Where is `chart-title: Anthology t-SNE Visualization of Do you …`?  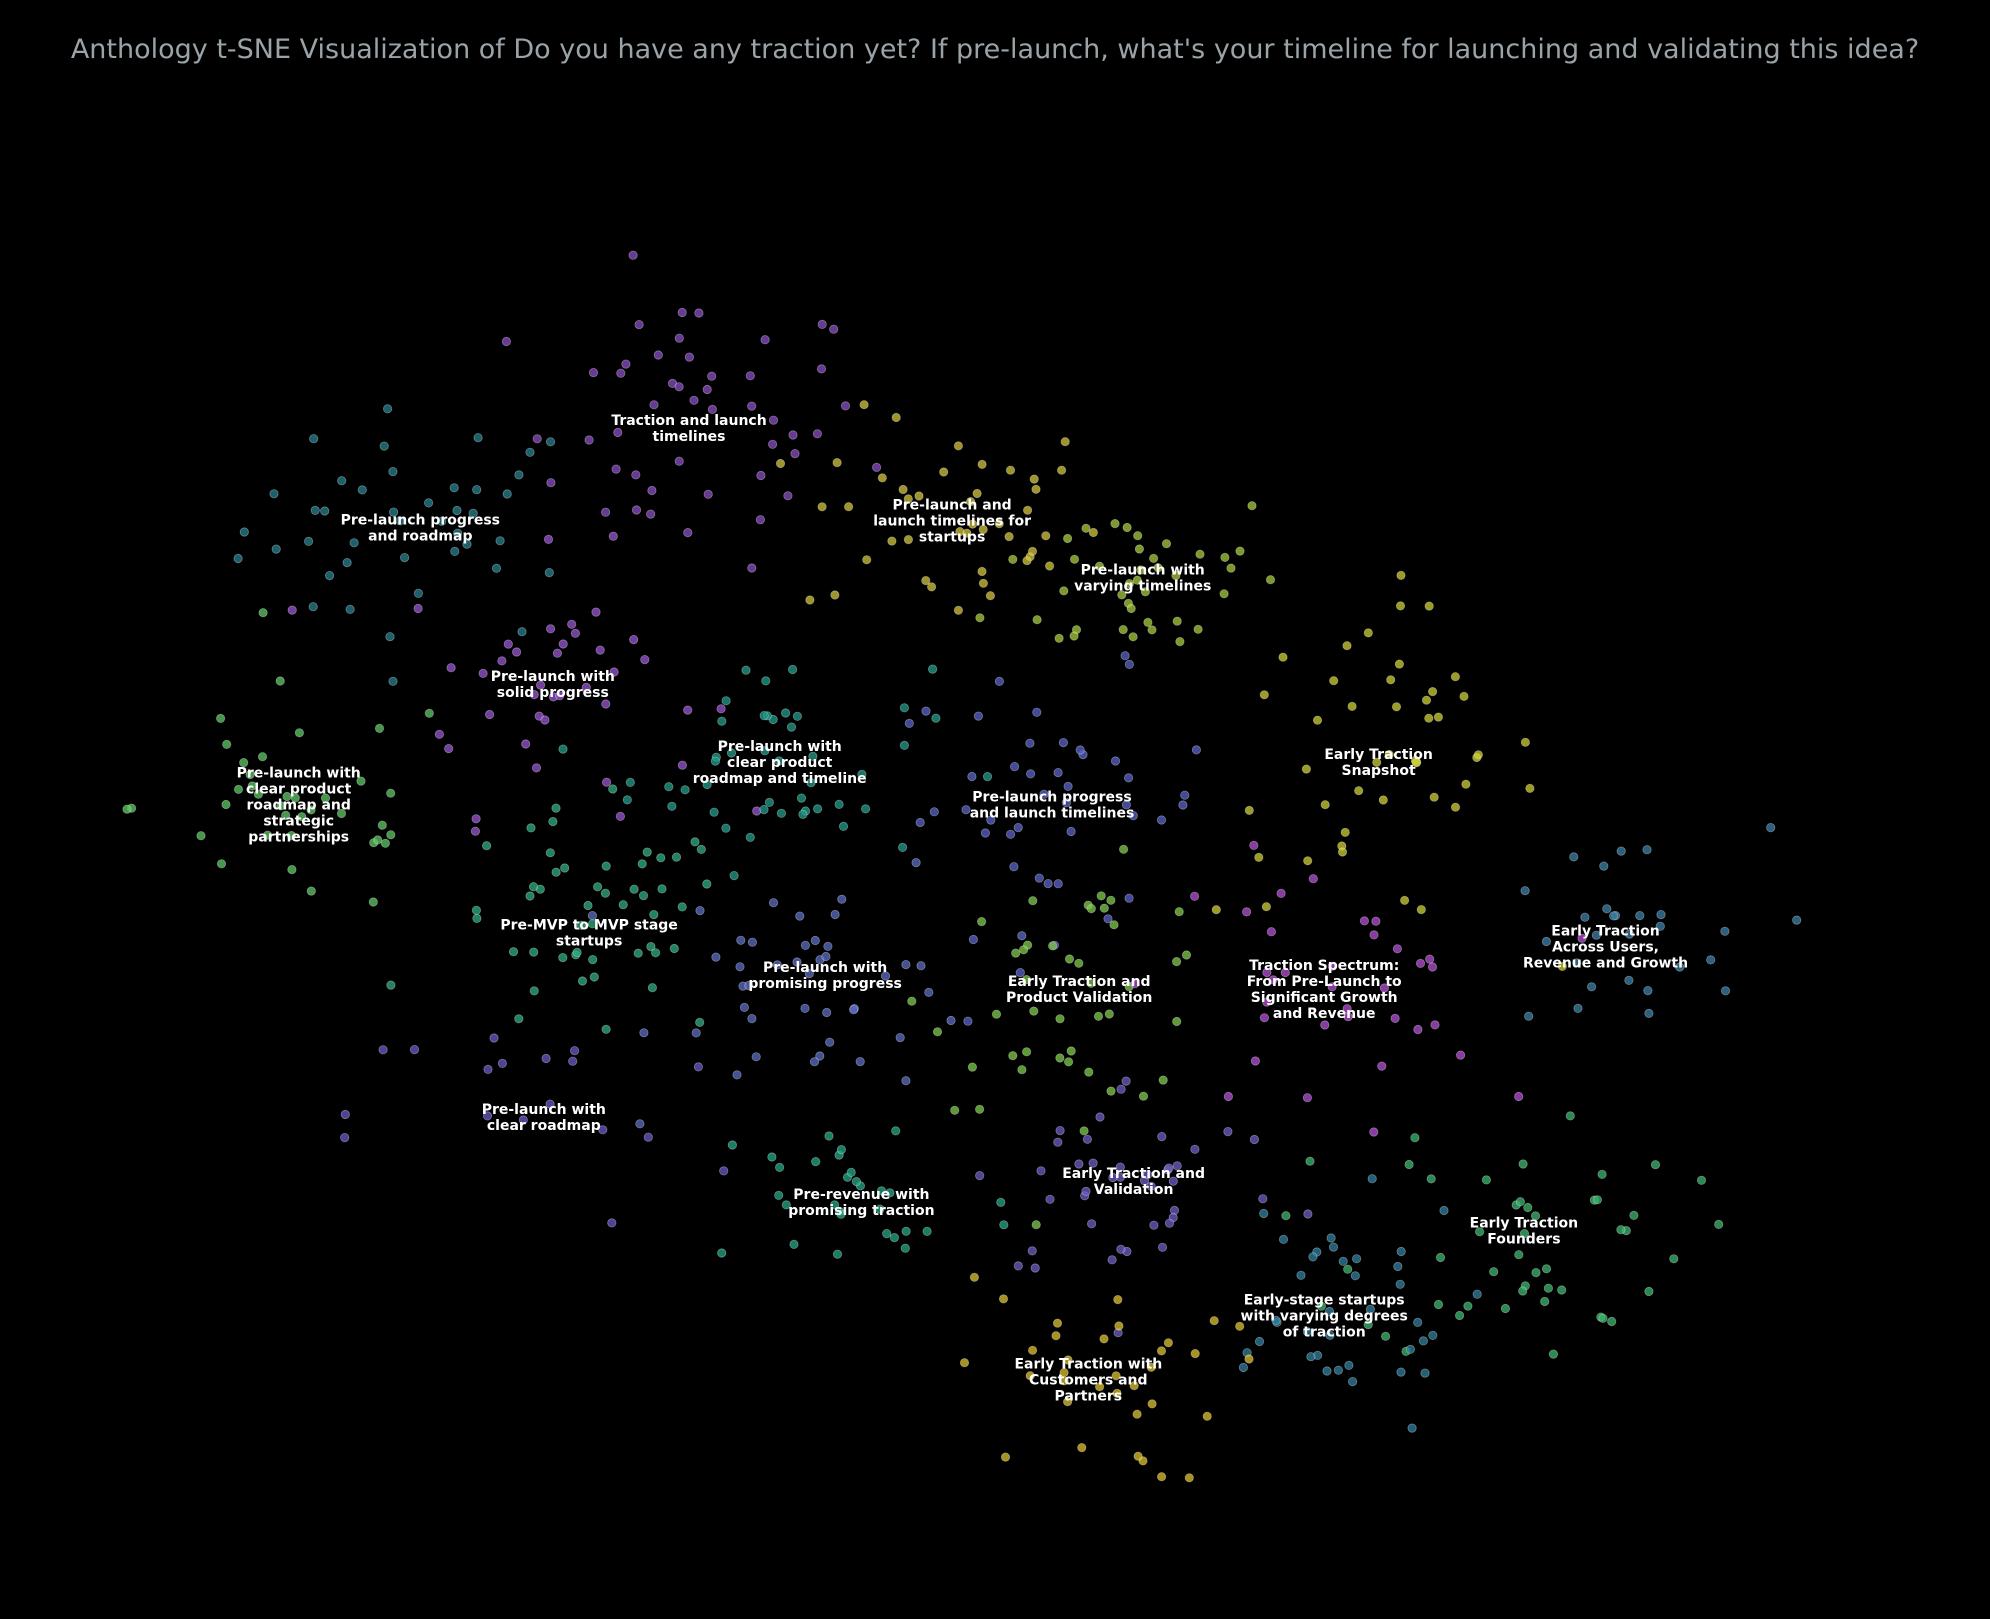
chart-title: Anthology t-SNE Visualization of Do you … is located at coordinates (995, 49).